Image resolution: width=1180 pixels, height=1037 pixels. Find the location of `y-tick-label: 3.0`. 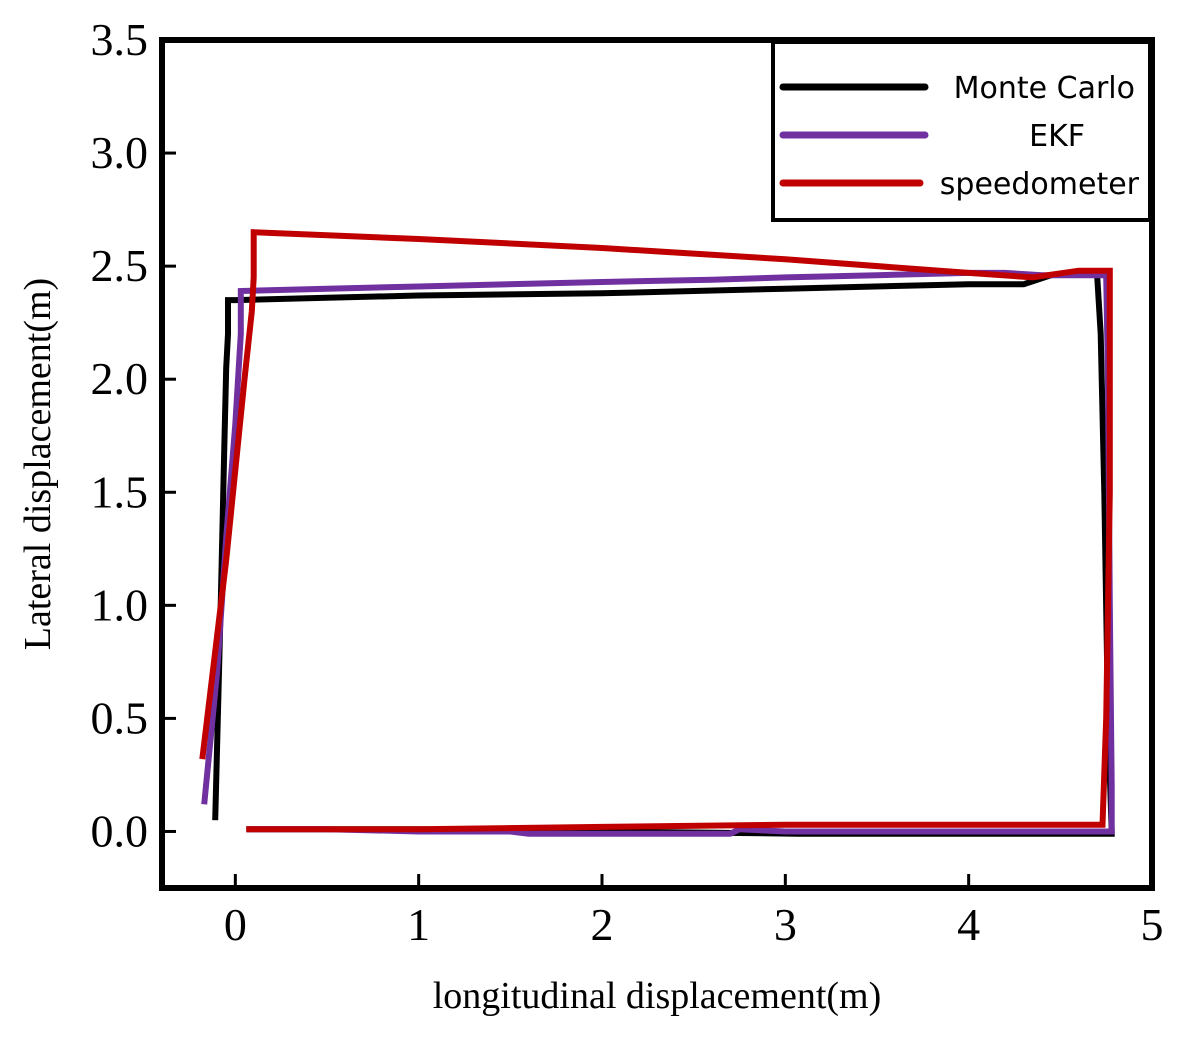

y-tick-label: 3.0 is located at coordinates (120, 152).